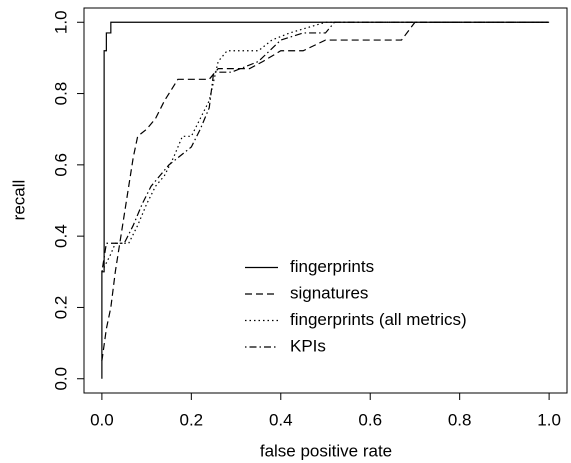  Describe the element at coordinates (460, 419) in the screenshot. I see `x-tick-label: 0.8` at that location.